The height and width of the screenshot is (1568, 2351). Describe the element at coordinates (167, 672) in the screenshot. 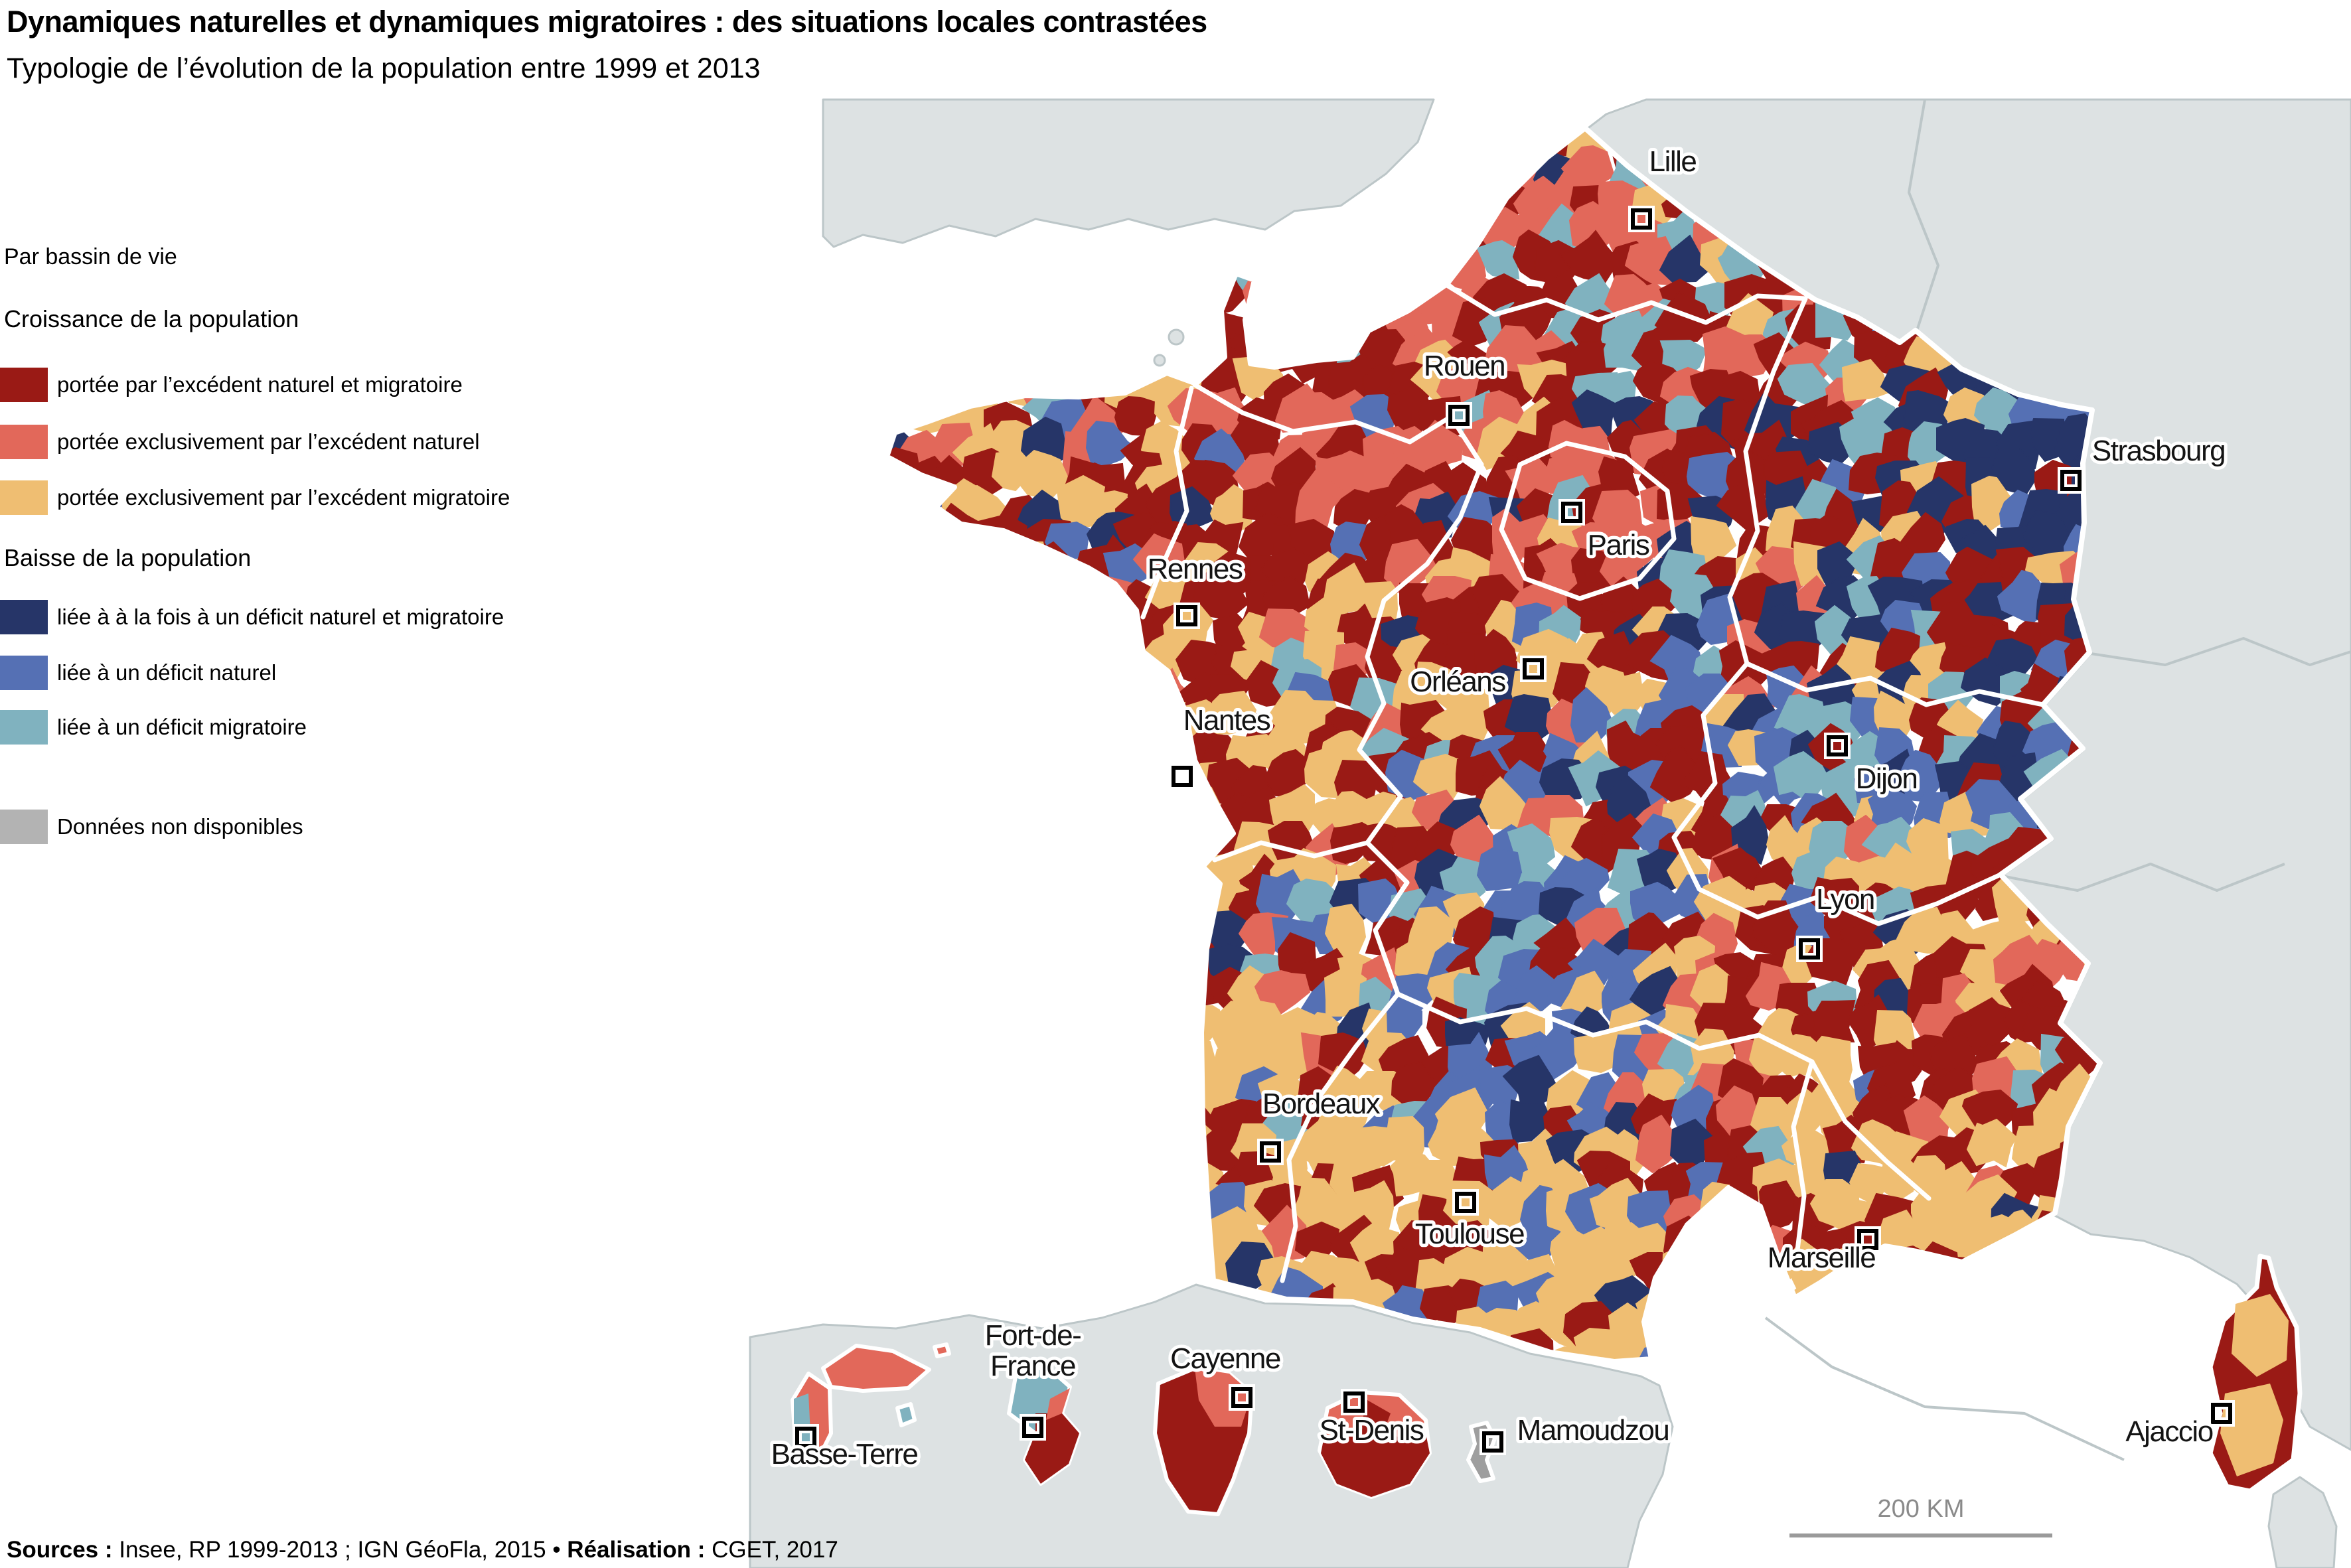

I see `legend-item-label: liée à un déficit naturel` at that location.